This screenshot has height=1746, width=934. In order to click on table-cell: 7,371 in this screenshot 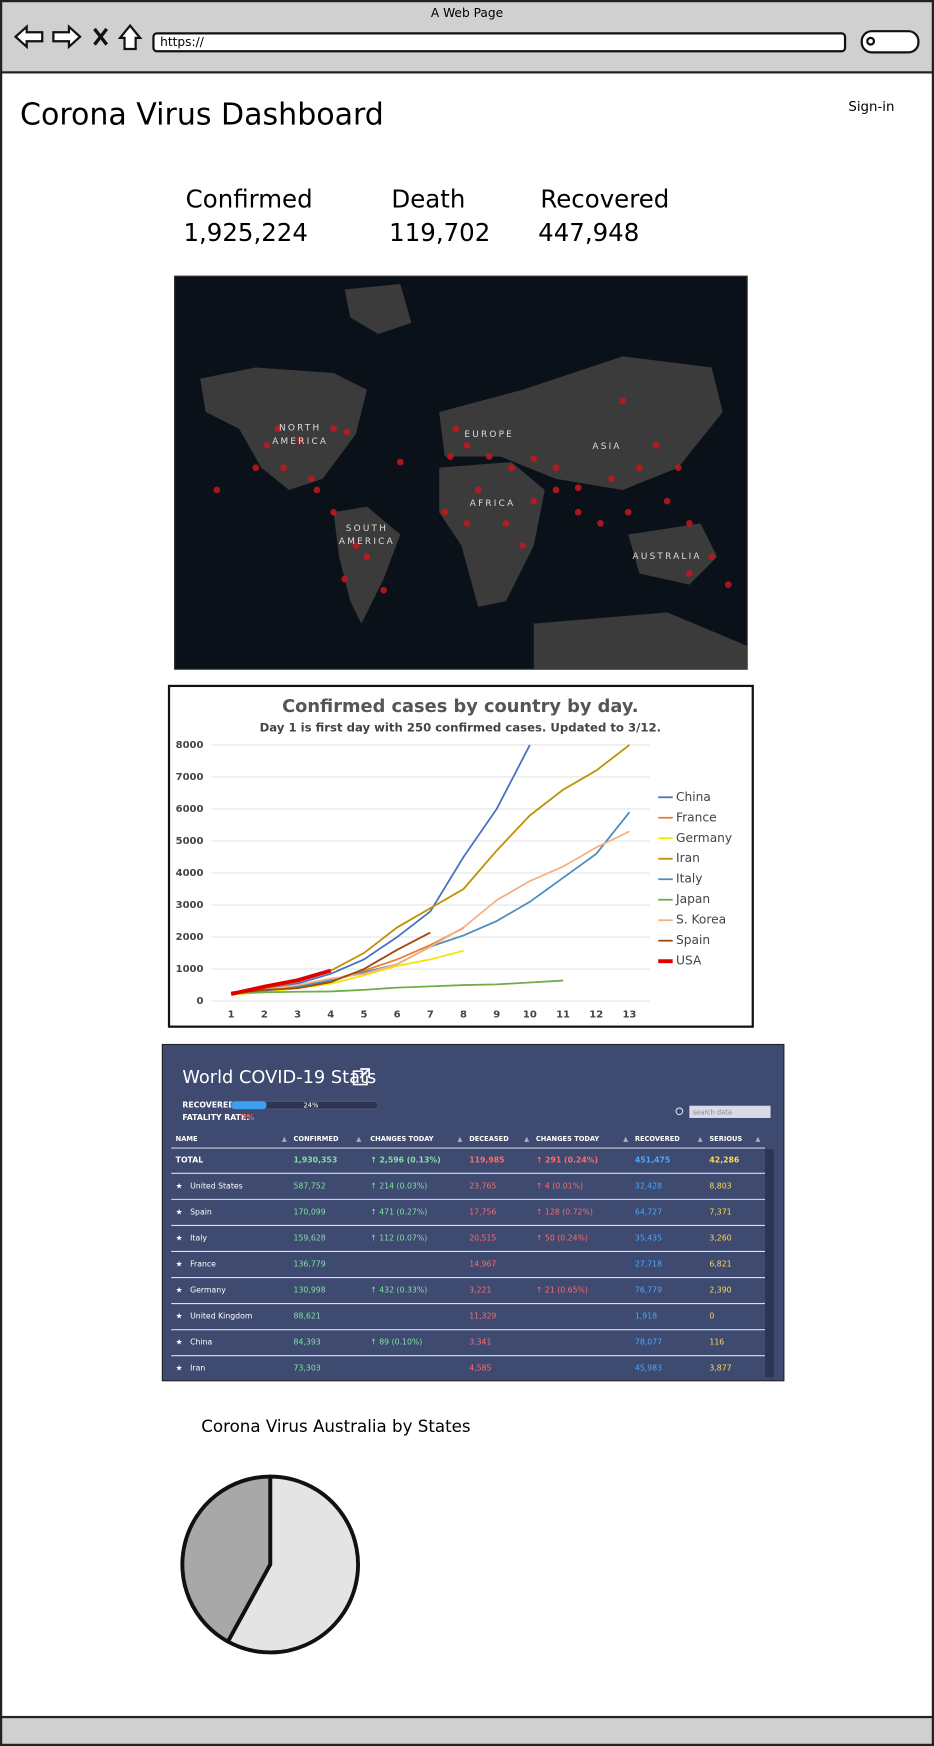, I will do `click(720, 1211)`.